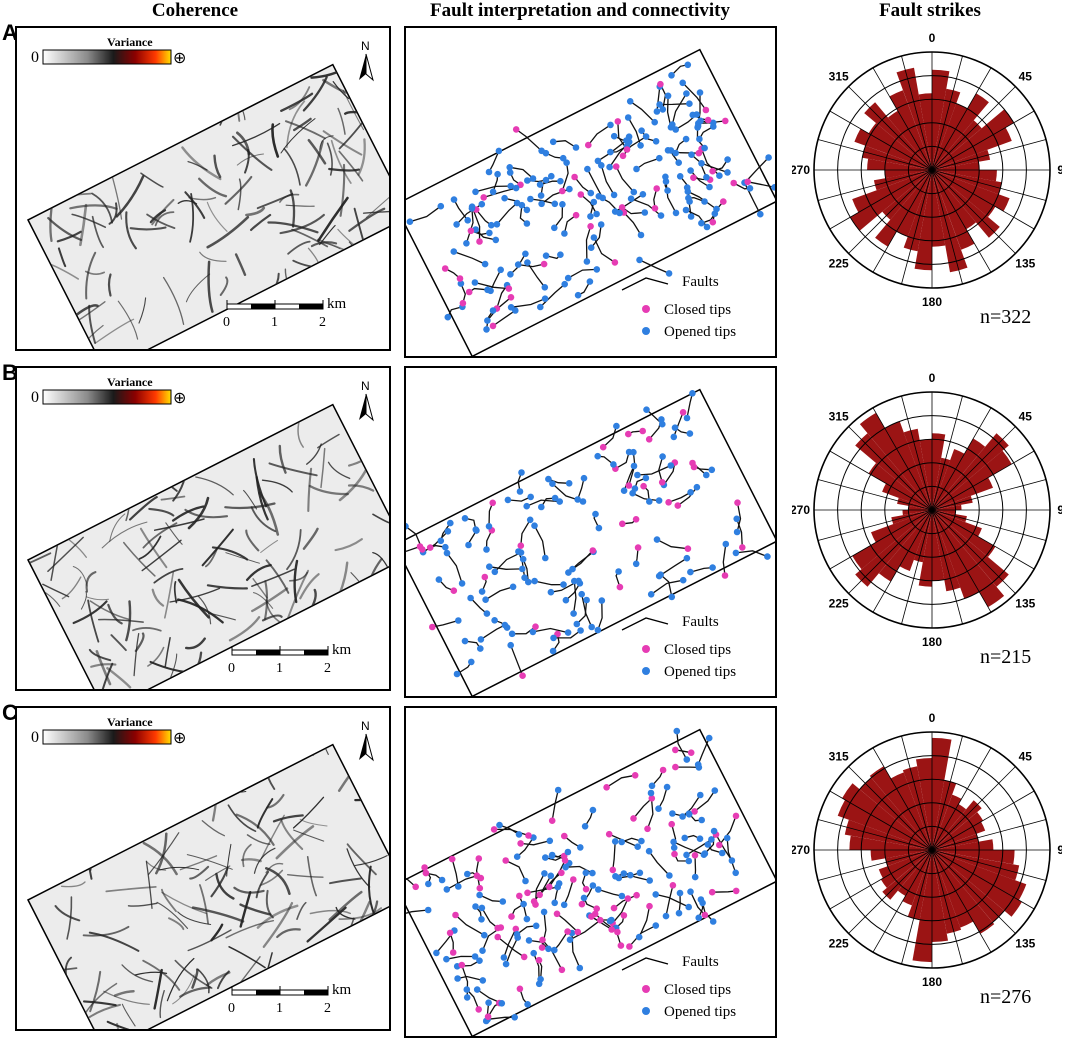 This screenshot has height=1038, width=1065. I want to click on header-fault-interpretation: Fault interpretation and connectivity, so click(580, 10).